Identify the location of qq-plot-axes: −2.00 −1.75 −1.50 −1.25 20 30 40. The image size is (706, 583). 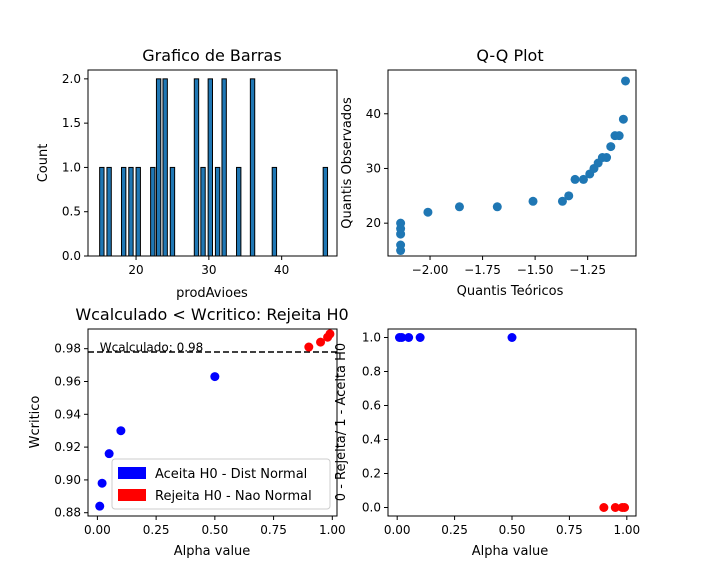
(501, 173).